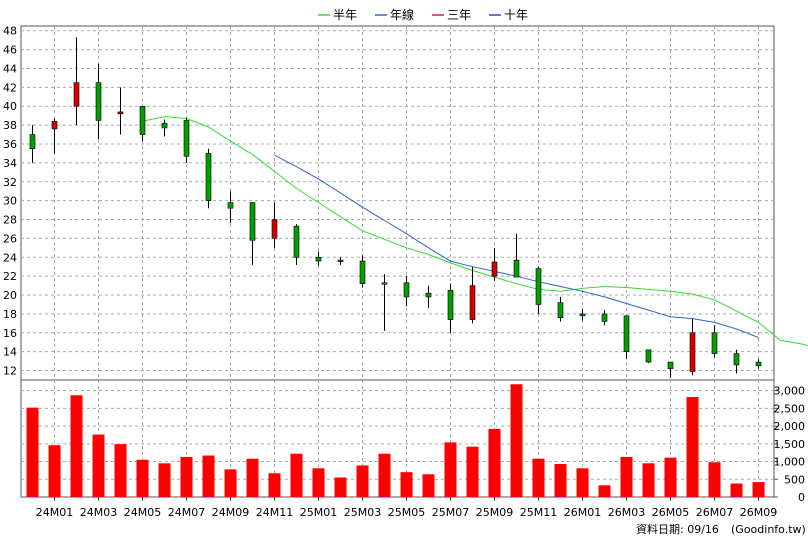 This screenshot has height=540, width=808. Describe the element at coordinates (790, 462) in the screenshot. I see `volume-tick-label: 1,000` at that location.